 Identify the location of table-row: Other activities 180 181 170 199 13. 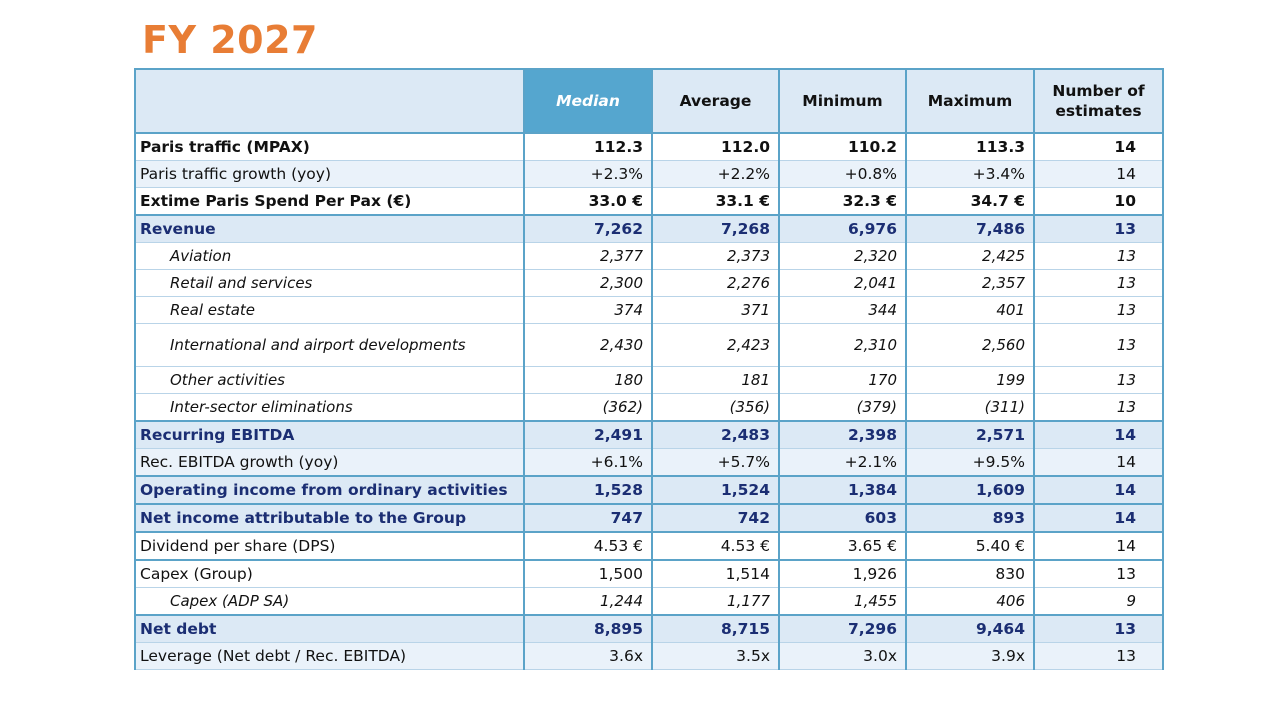
(649, 380).